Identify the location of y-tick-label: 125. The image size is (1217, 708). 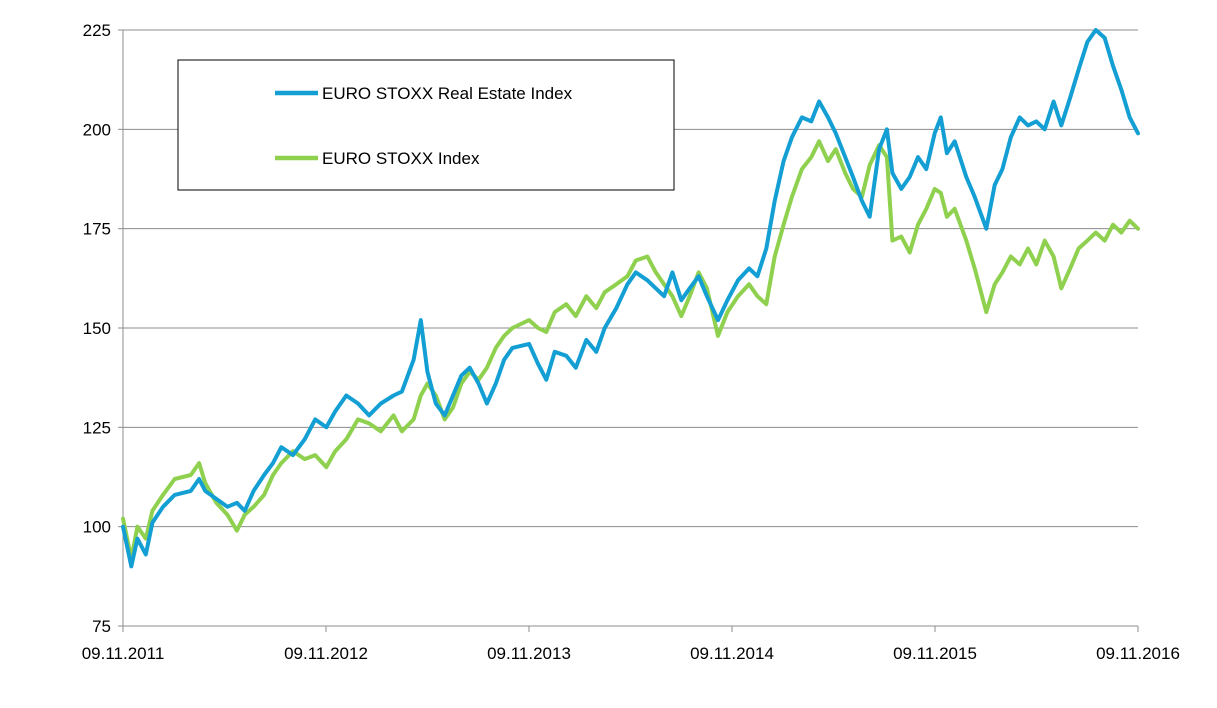
(97, 427).